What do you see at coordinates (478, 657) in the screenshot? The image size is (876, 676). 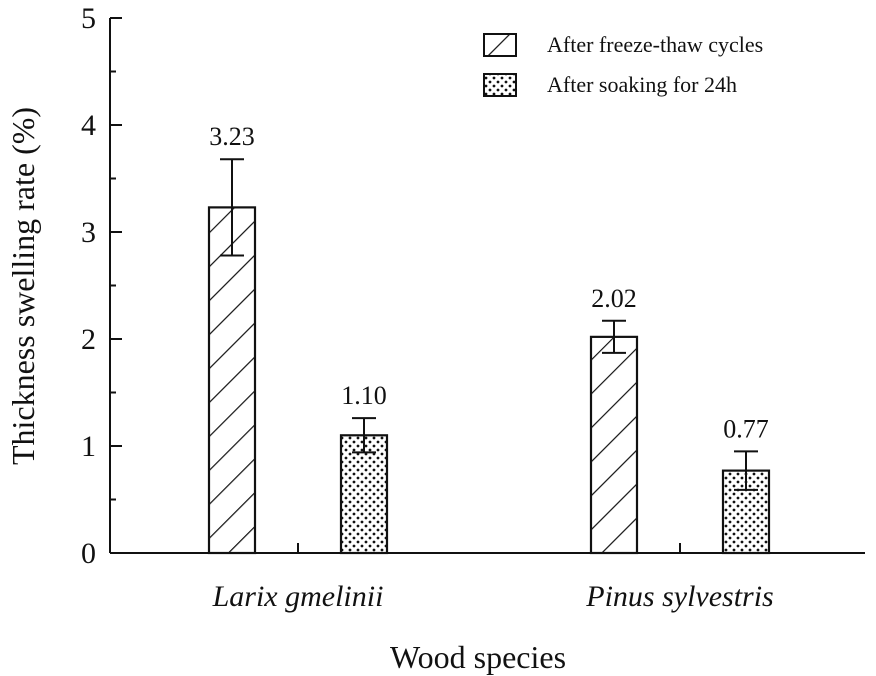 I see `x-axis-title: Wood species` at bounding box center [478, 657].